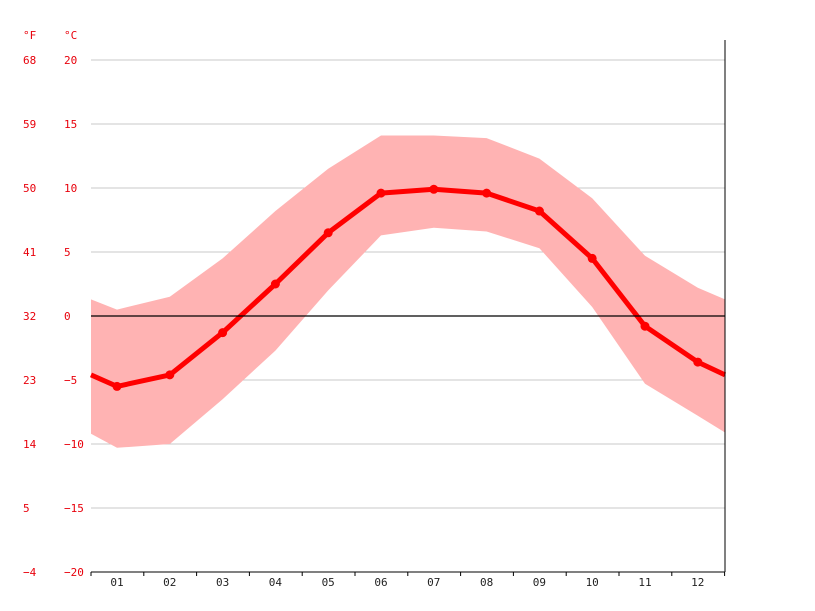 The width and height of the screenshot is (815, 611). What do you see at coordinates (29, 252) in the screenshot?
I see `y-tick-label-f: 41` at bounding box center [29, 252].